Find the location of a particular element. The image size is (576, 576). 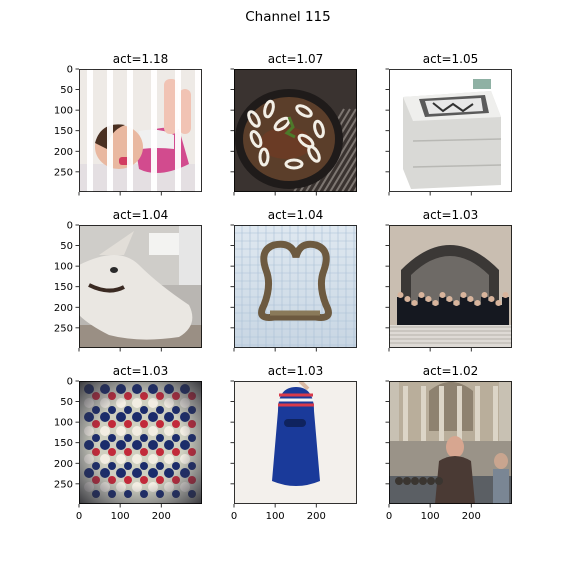

panel-3: act=1.05 is located at coordinates (448, 124).